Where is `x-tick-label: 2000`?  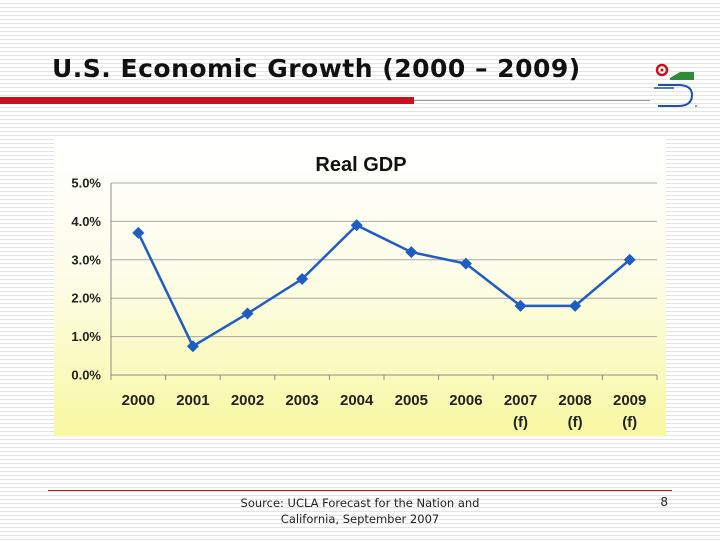 x-tick-label: 2000 is located at coordinates (138, 400).